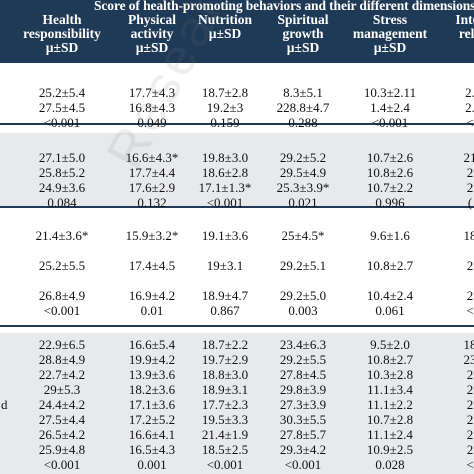 This screenshot has width=474, height=474. What do you see at coordinates (152, 404) in the screenshot?
I see `table-cell: 17.1±3.6` at bounding box center [152, 404].